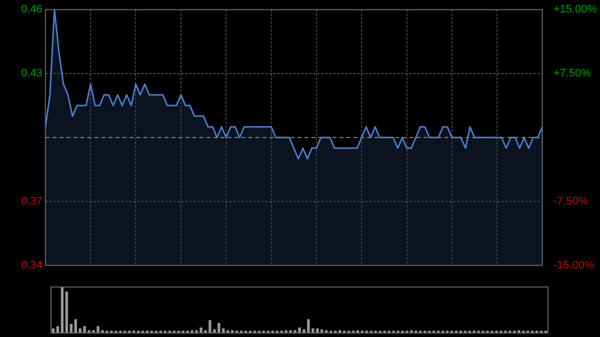 Image resolution: width=600 pixels, height=337 pixels. Describe the element at coordinates (31, 265) in the screenshot. I see `y-tick-label: 0.34` at that location.